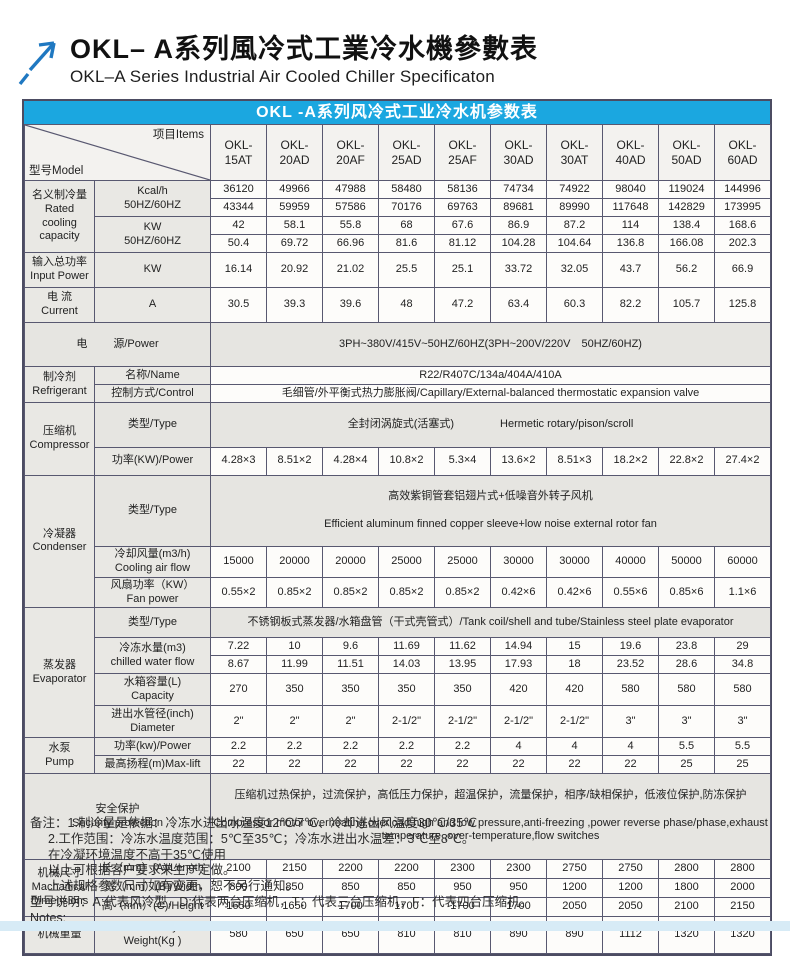  What do you see at coordinates (294, 270) in the screenshot?
I see `value-cell: 20.92` at bounding box center [294, 270].